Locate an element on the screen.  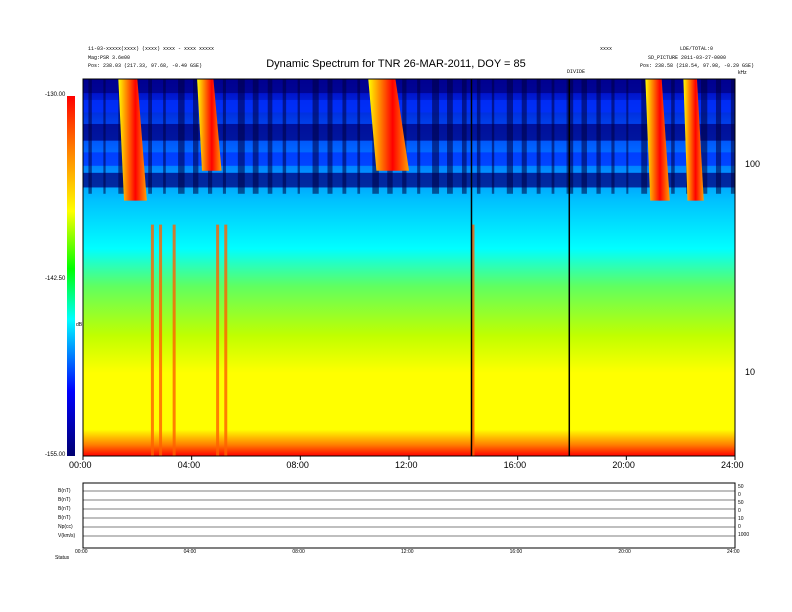
y-tick-10: 10 is located at coordinates (750, 372).